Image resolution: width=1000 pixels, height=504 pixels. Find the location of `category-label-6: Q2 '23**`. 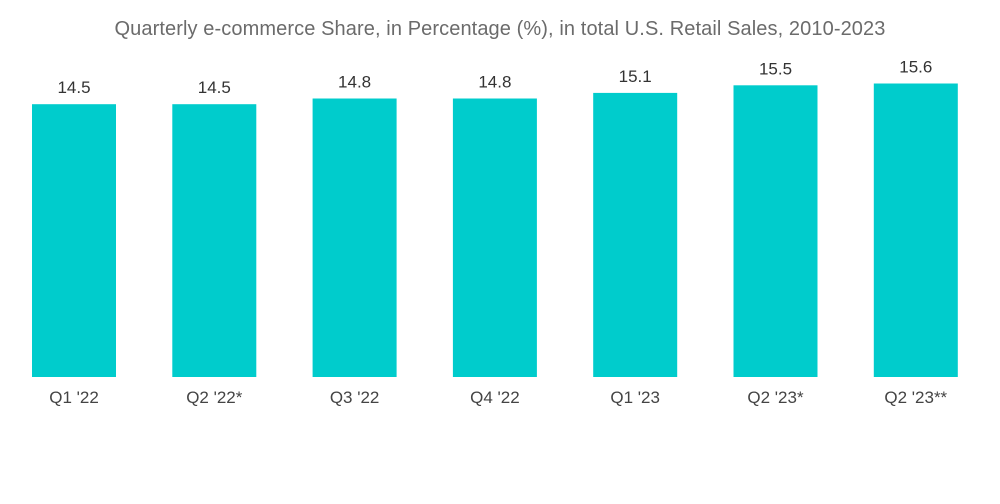

category-label-6: Q2 '23** is located at coordinates (915, 397).